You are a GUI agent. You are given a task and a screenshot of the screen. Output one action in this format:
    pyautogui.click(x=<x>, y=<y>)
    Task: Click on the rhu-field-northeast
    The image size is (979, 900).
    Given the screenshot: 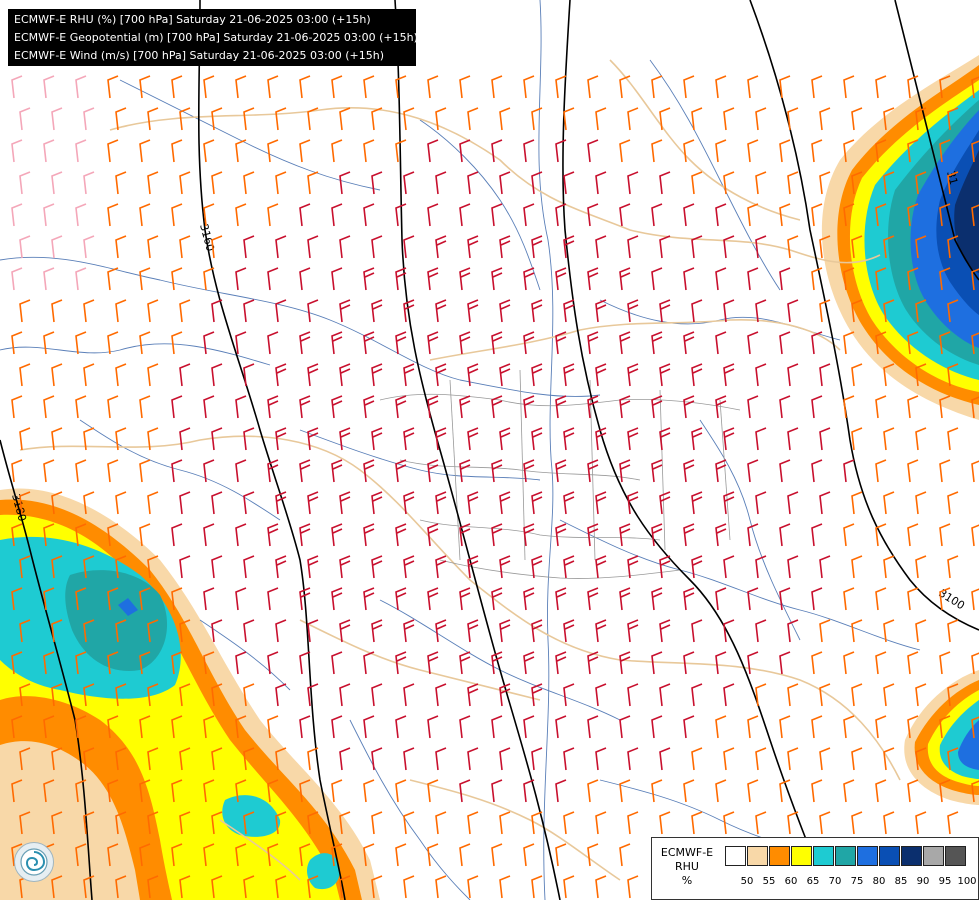 What is the action you would take?
    pyautogui.click(x=900, y=237)
    